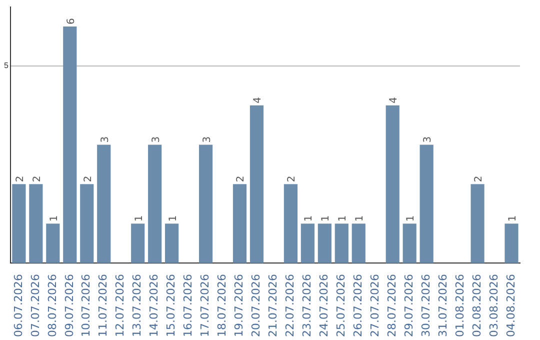 The image size is (540, 340). Describe the element at coordinates (409, 306) in the screenshot. I see `x-tick-label: 29.07.2026` at that location.